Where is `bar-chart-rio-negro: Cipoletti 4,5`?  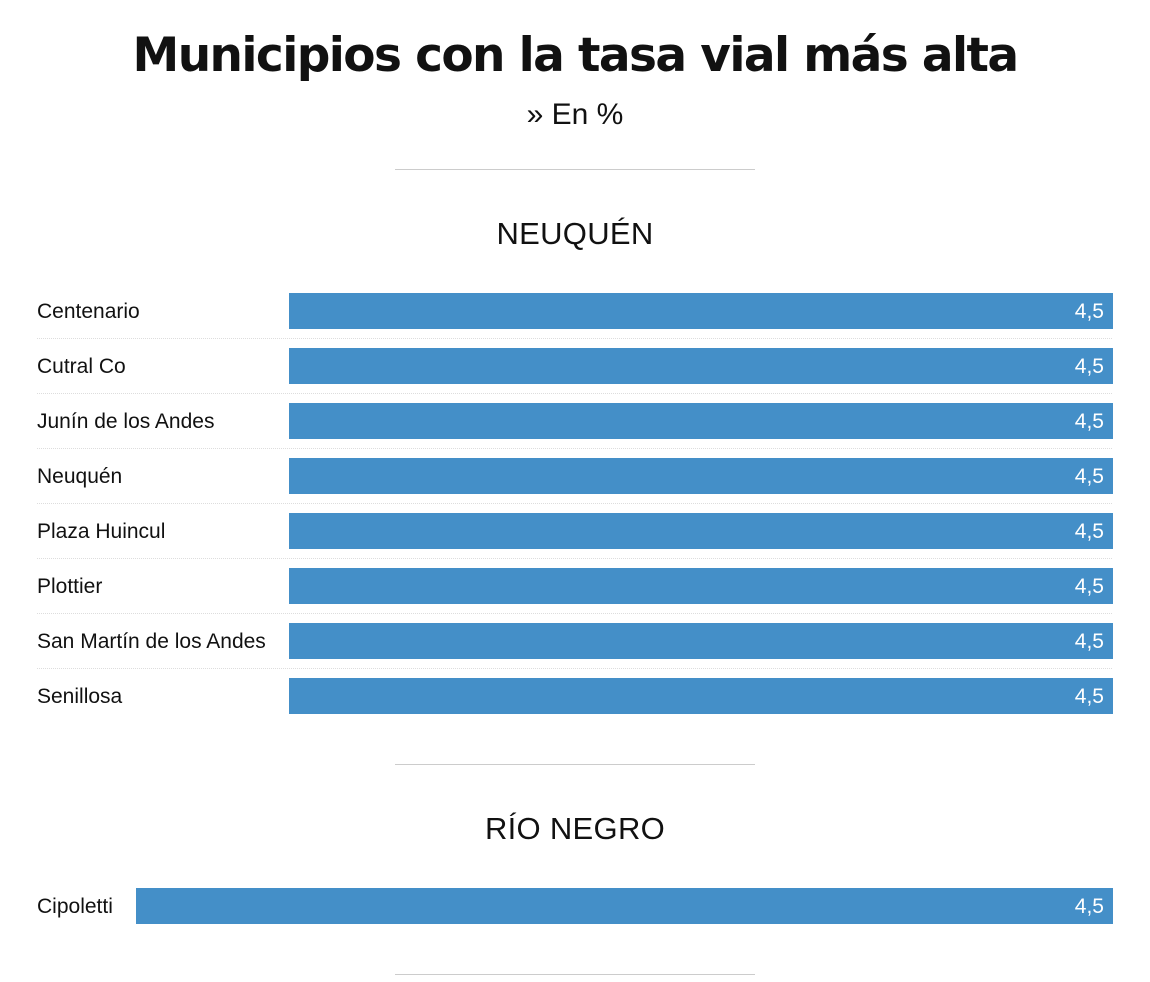 bar-chart-rio-negro: Cipoletti 4,5 is located at coordinates (575, 906).